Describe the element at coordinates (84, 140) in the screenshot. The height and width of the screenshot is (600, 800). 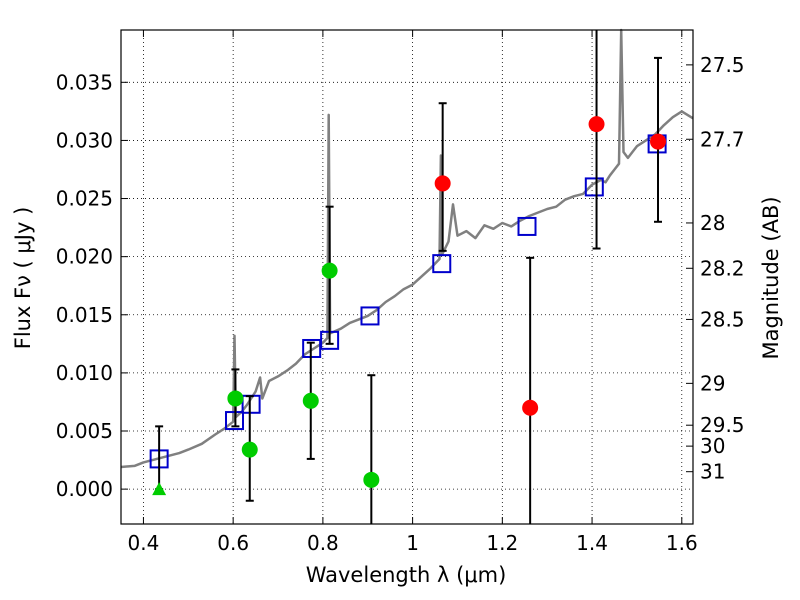
I see `y-tick-label: 0.030` at that location.